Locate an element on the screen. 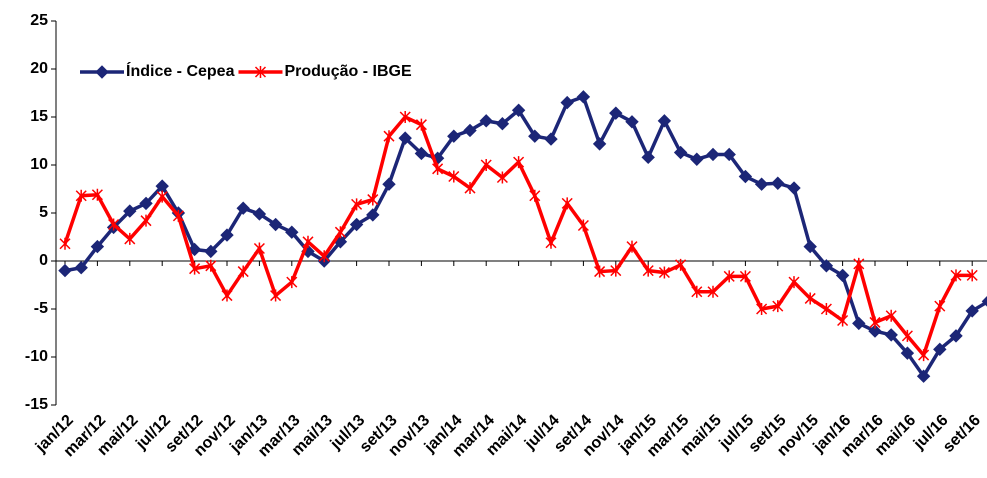 The width and height of the screenshot is (987, 478). x-tick-label: set/16 is located at coordinates (962, 434).